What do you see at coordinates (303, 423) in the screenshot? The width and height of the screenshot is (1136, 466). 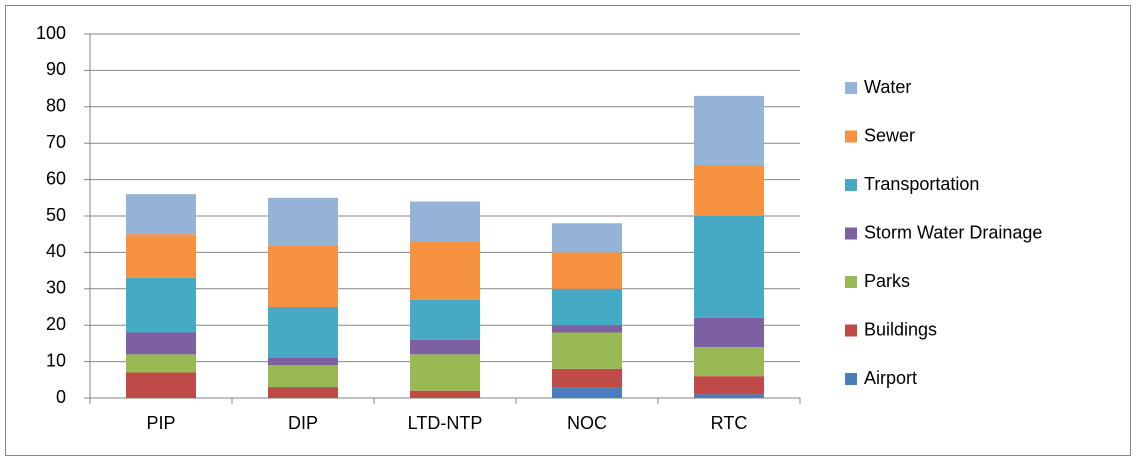 I see `x-tick-label: DIP` at bounding box center [303, 423].